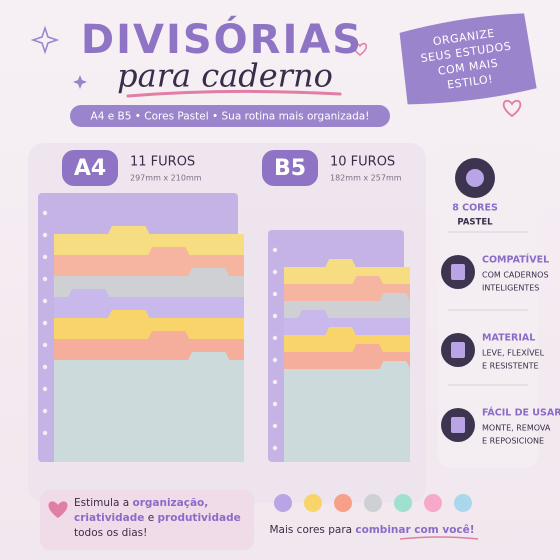 The image size is (560, 560). I want to click on feature-text: E RESISTENTE, so click(510, 366).